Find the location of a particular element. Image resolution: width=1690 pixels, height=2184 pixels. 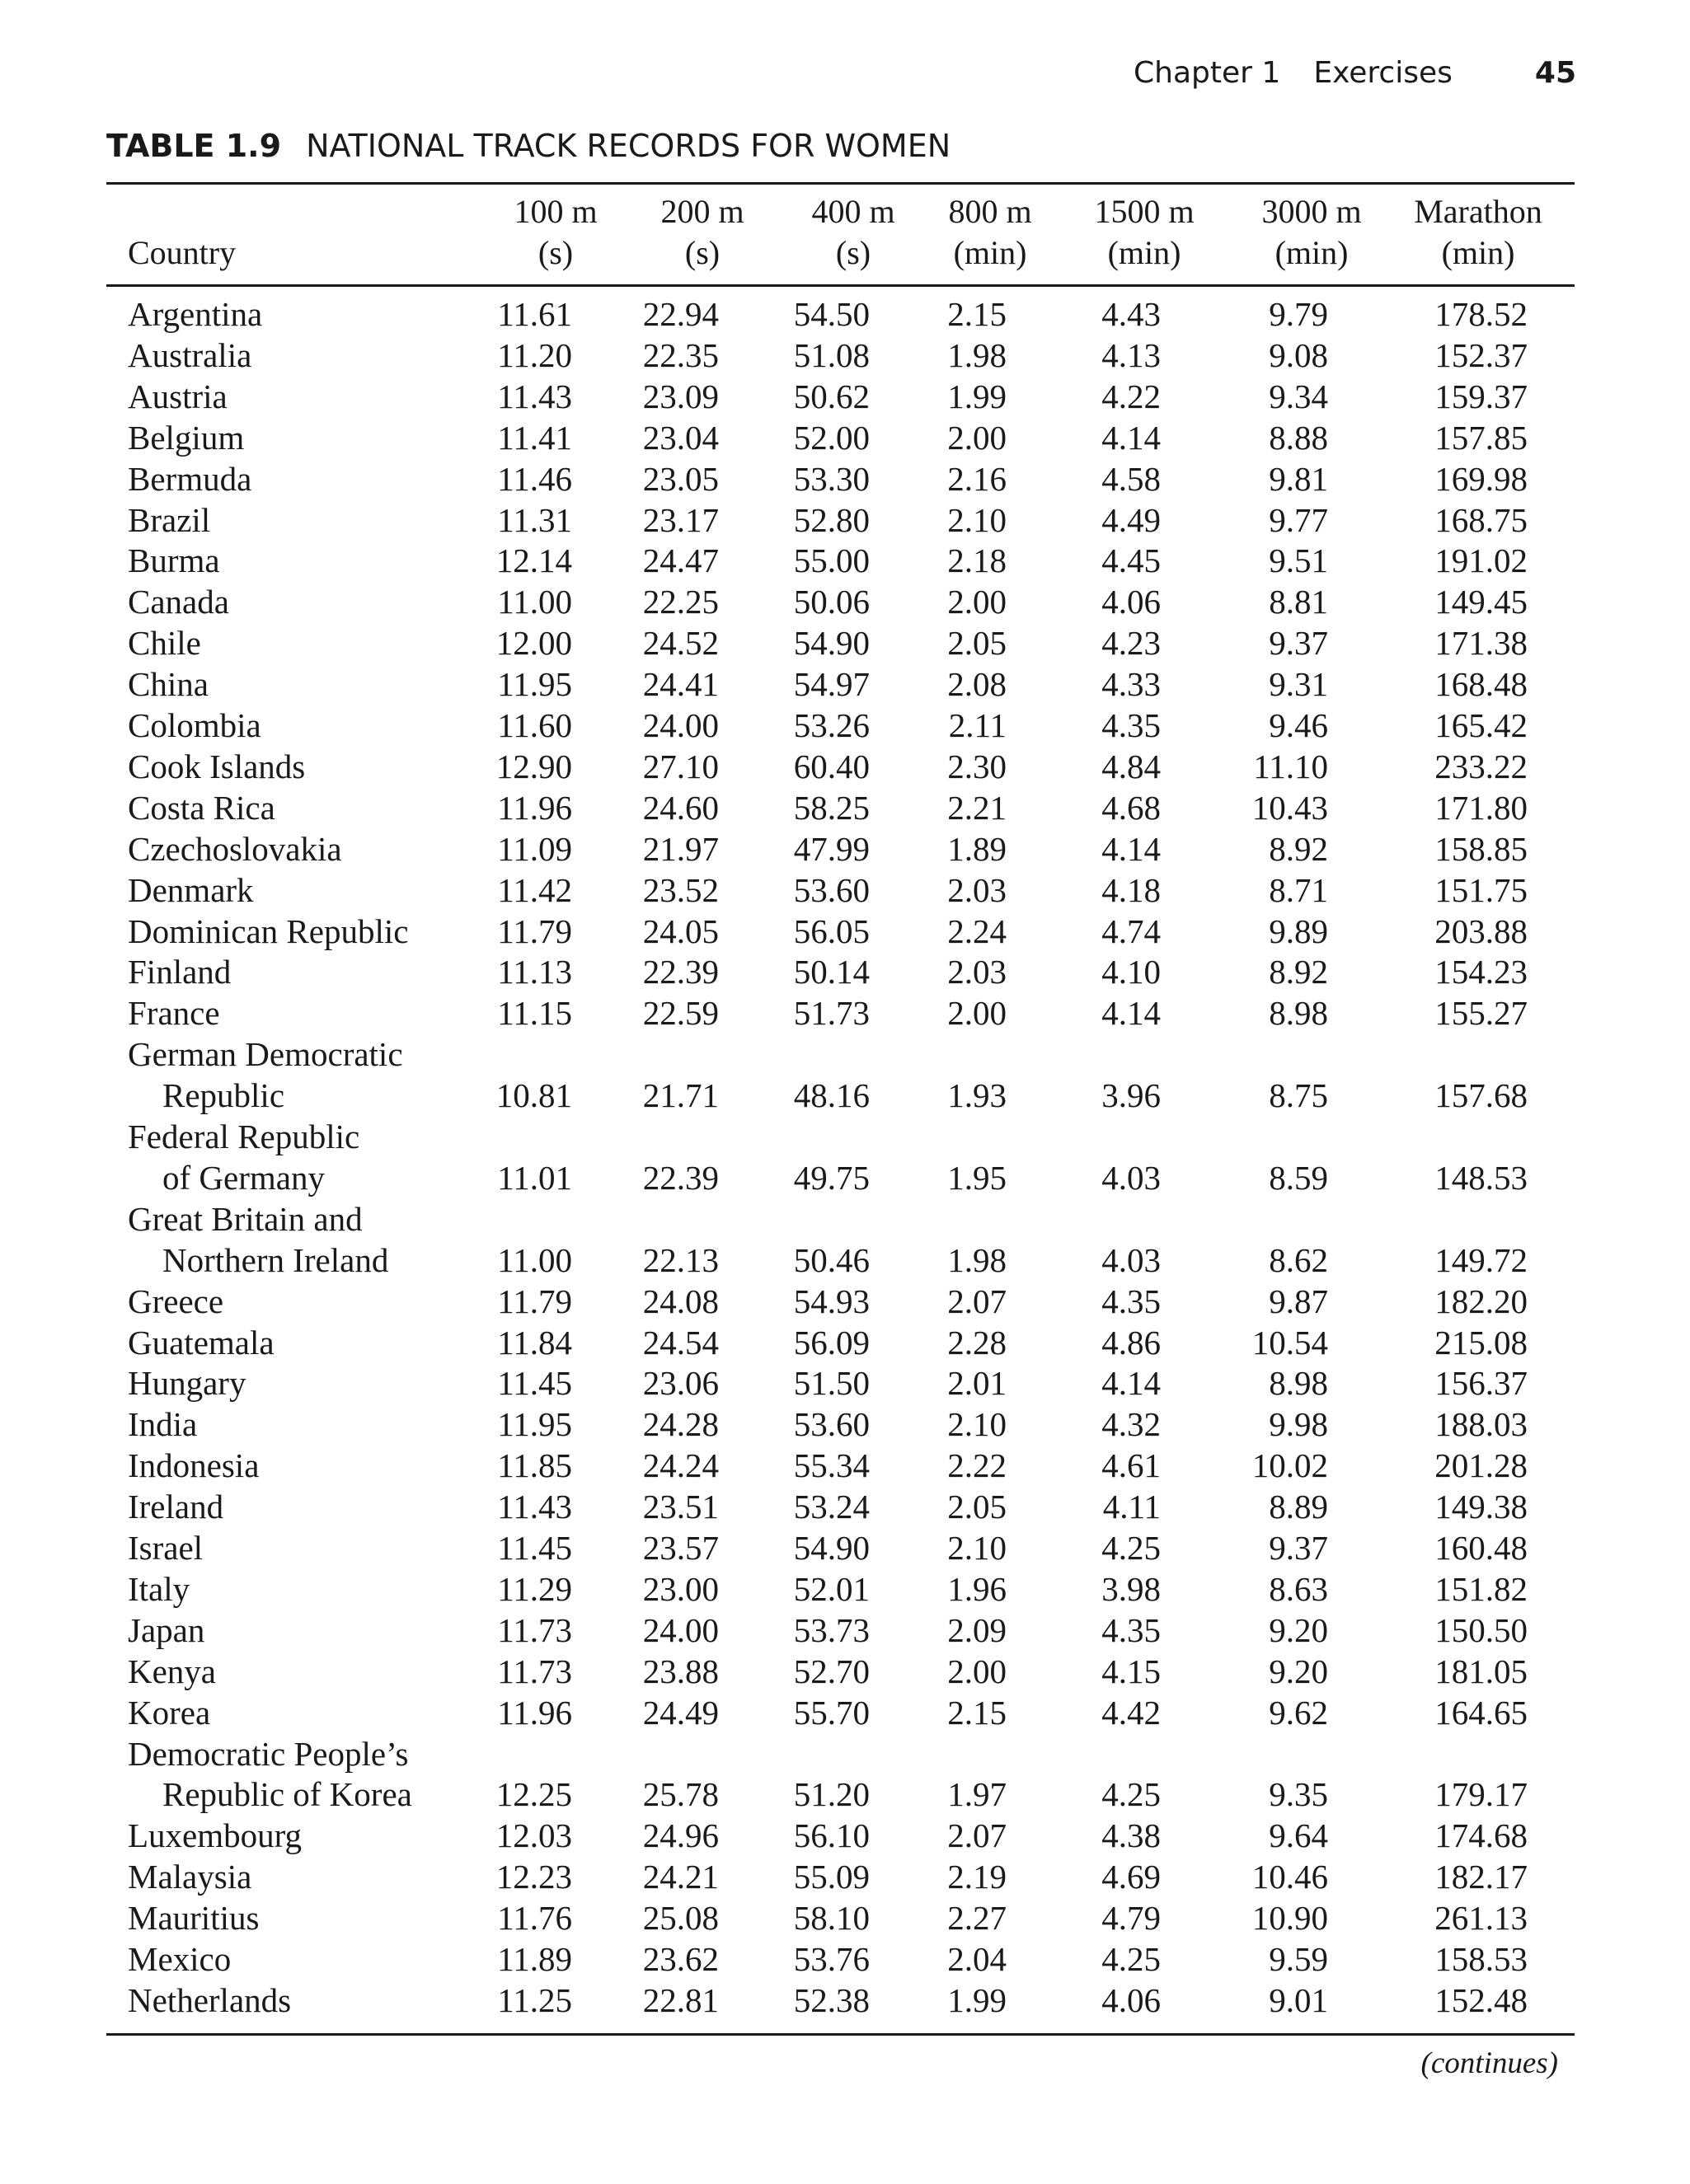

cell-value: 52.00 is located at coordinates (831, 437).